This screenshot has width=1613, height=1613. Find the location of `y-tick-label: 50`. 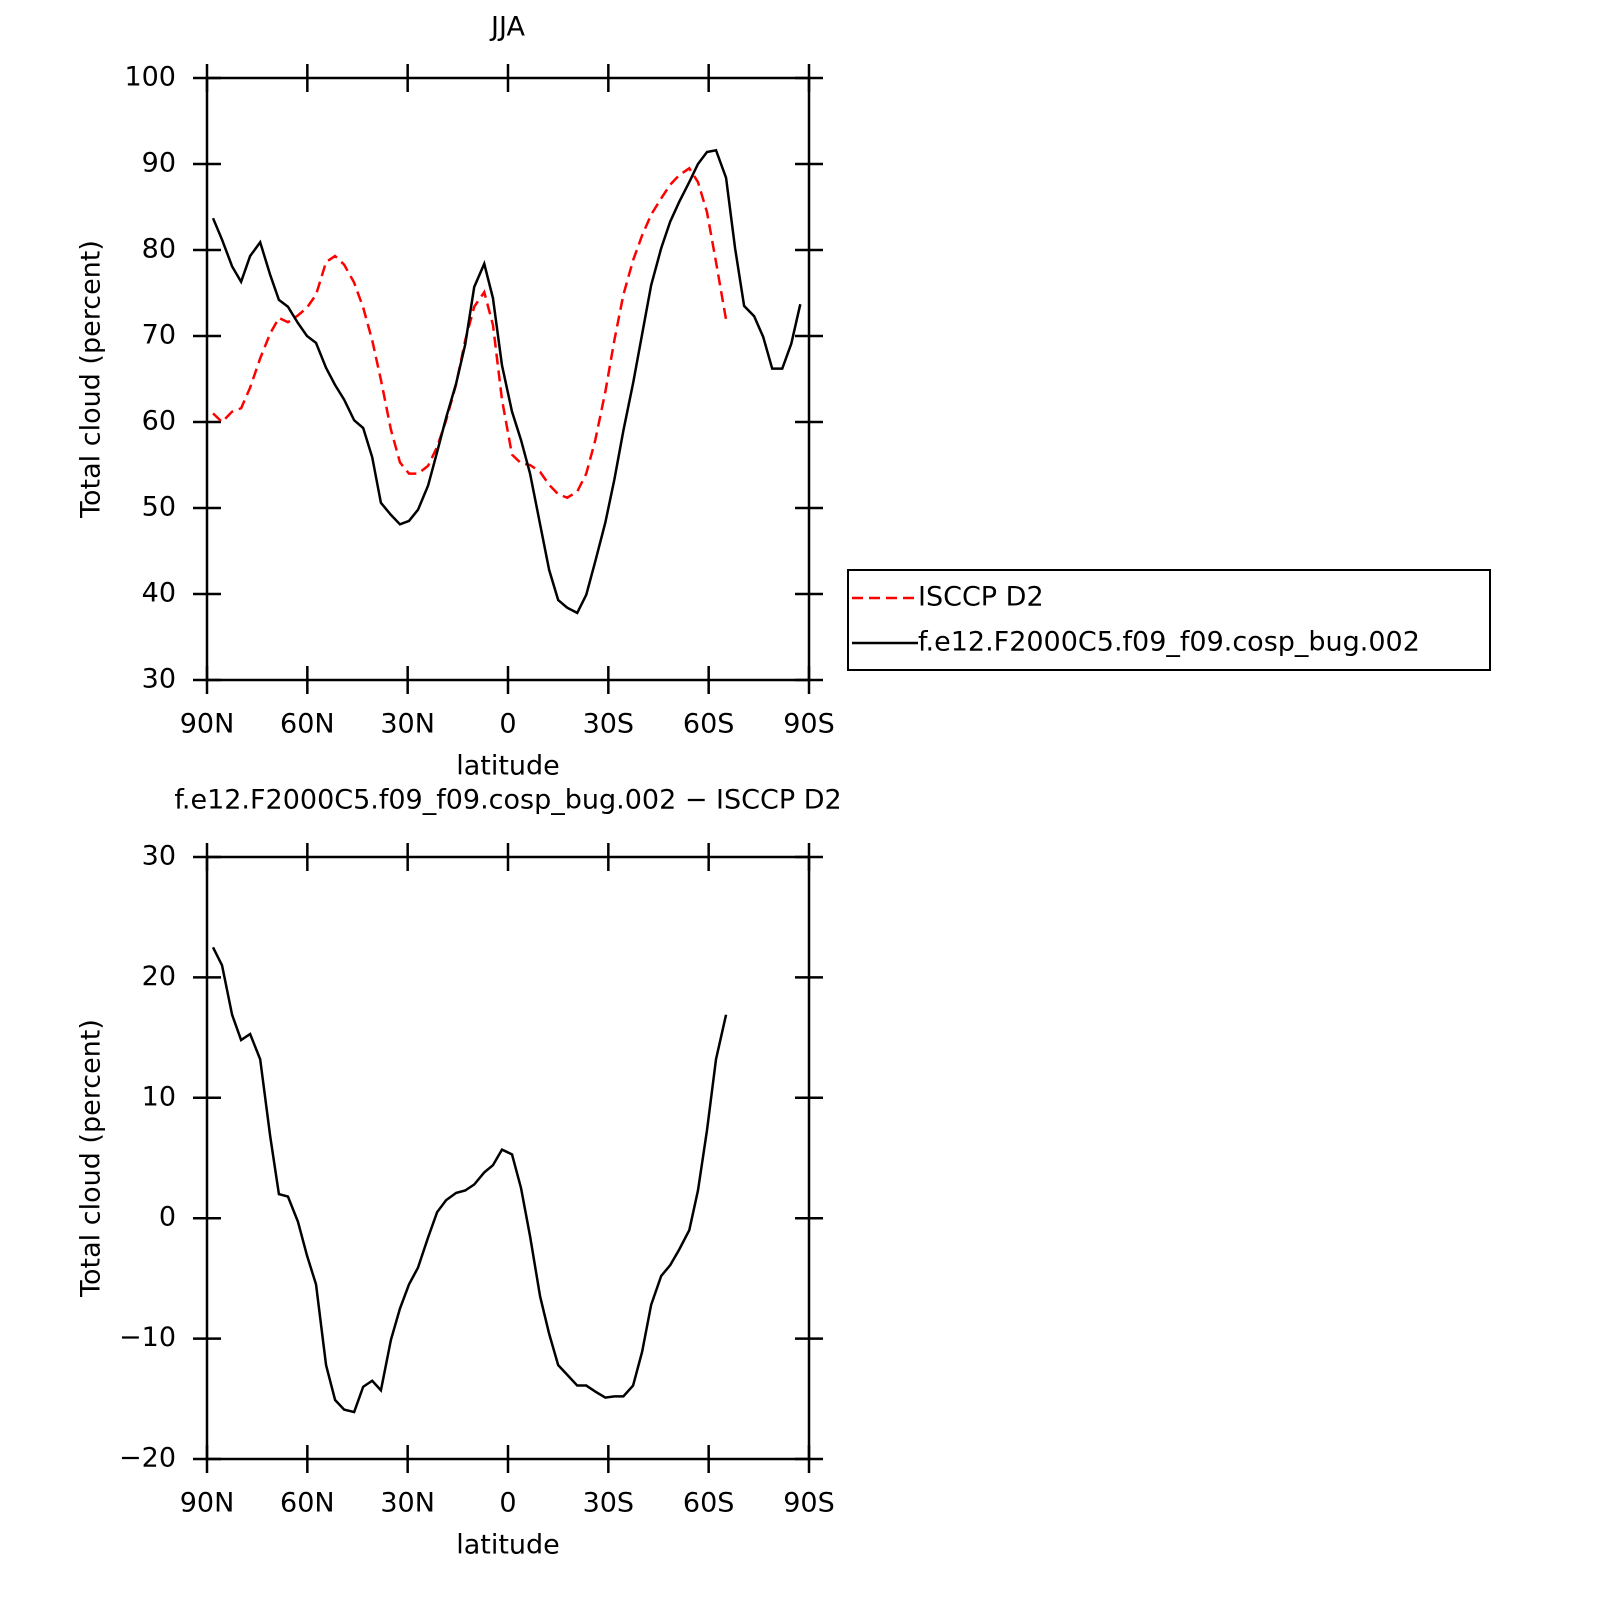

y-tick-label: 50 is located at coordinates (159, 507).